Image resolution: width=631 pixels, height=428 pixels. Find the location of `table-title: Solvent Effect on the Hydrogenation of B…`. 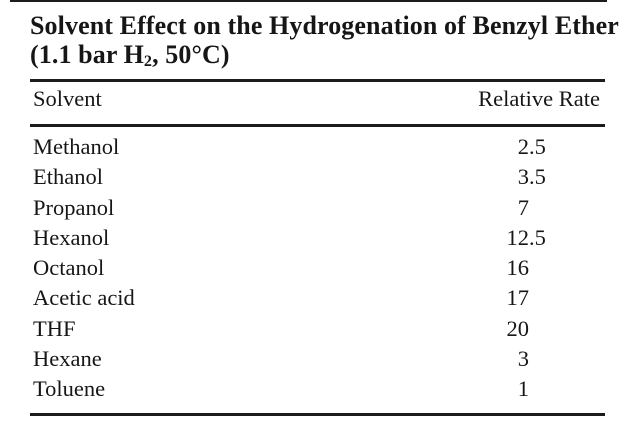

table-title: Solvent Effect on the Hydrogenation of B… is located at coordinates (324, 43).